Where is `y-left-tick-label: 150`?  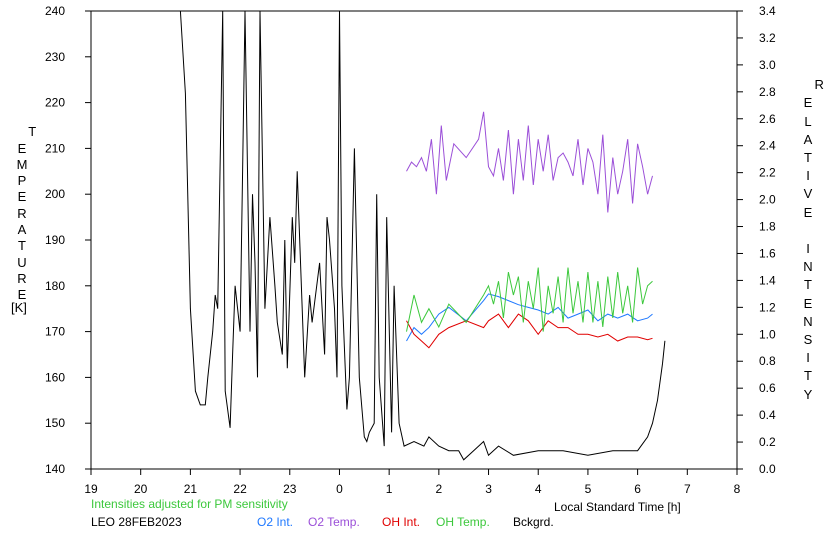
y-left-tick-label: 150 is located at coordinates (55, 423).